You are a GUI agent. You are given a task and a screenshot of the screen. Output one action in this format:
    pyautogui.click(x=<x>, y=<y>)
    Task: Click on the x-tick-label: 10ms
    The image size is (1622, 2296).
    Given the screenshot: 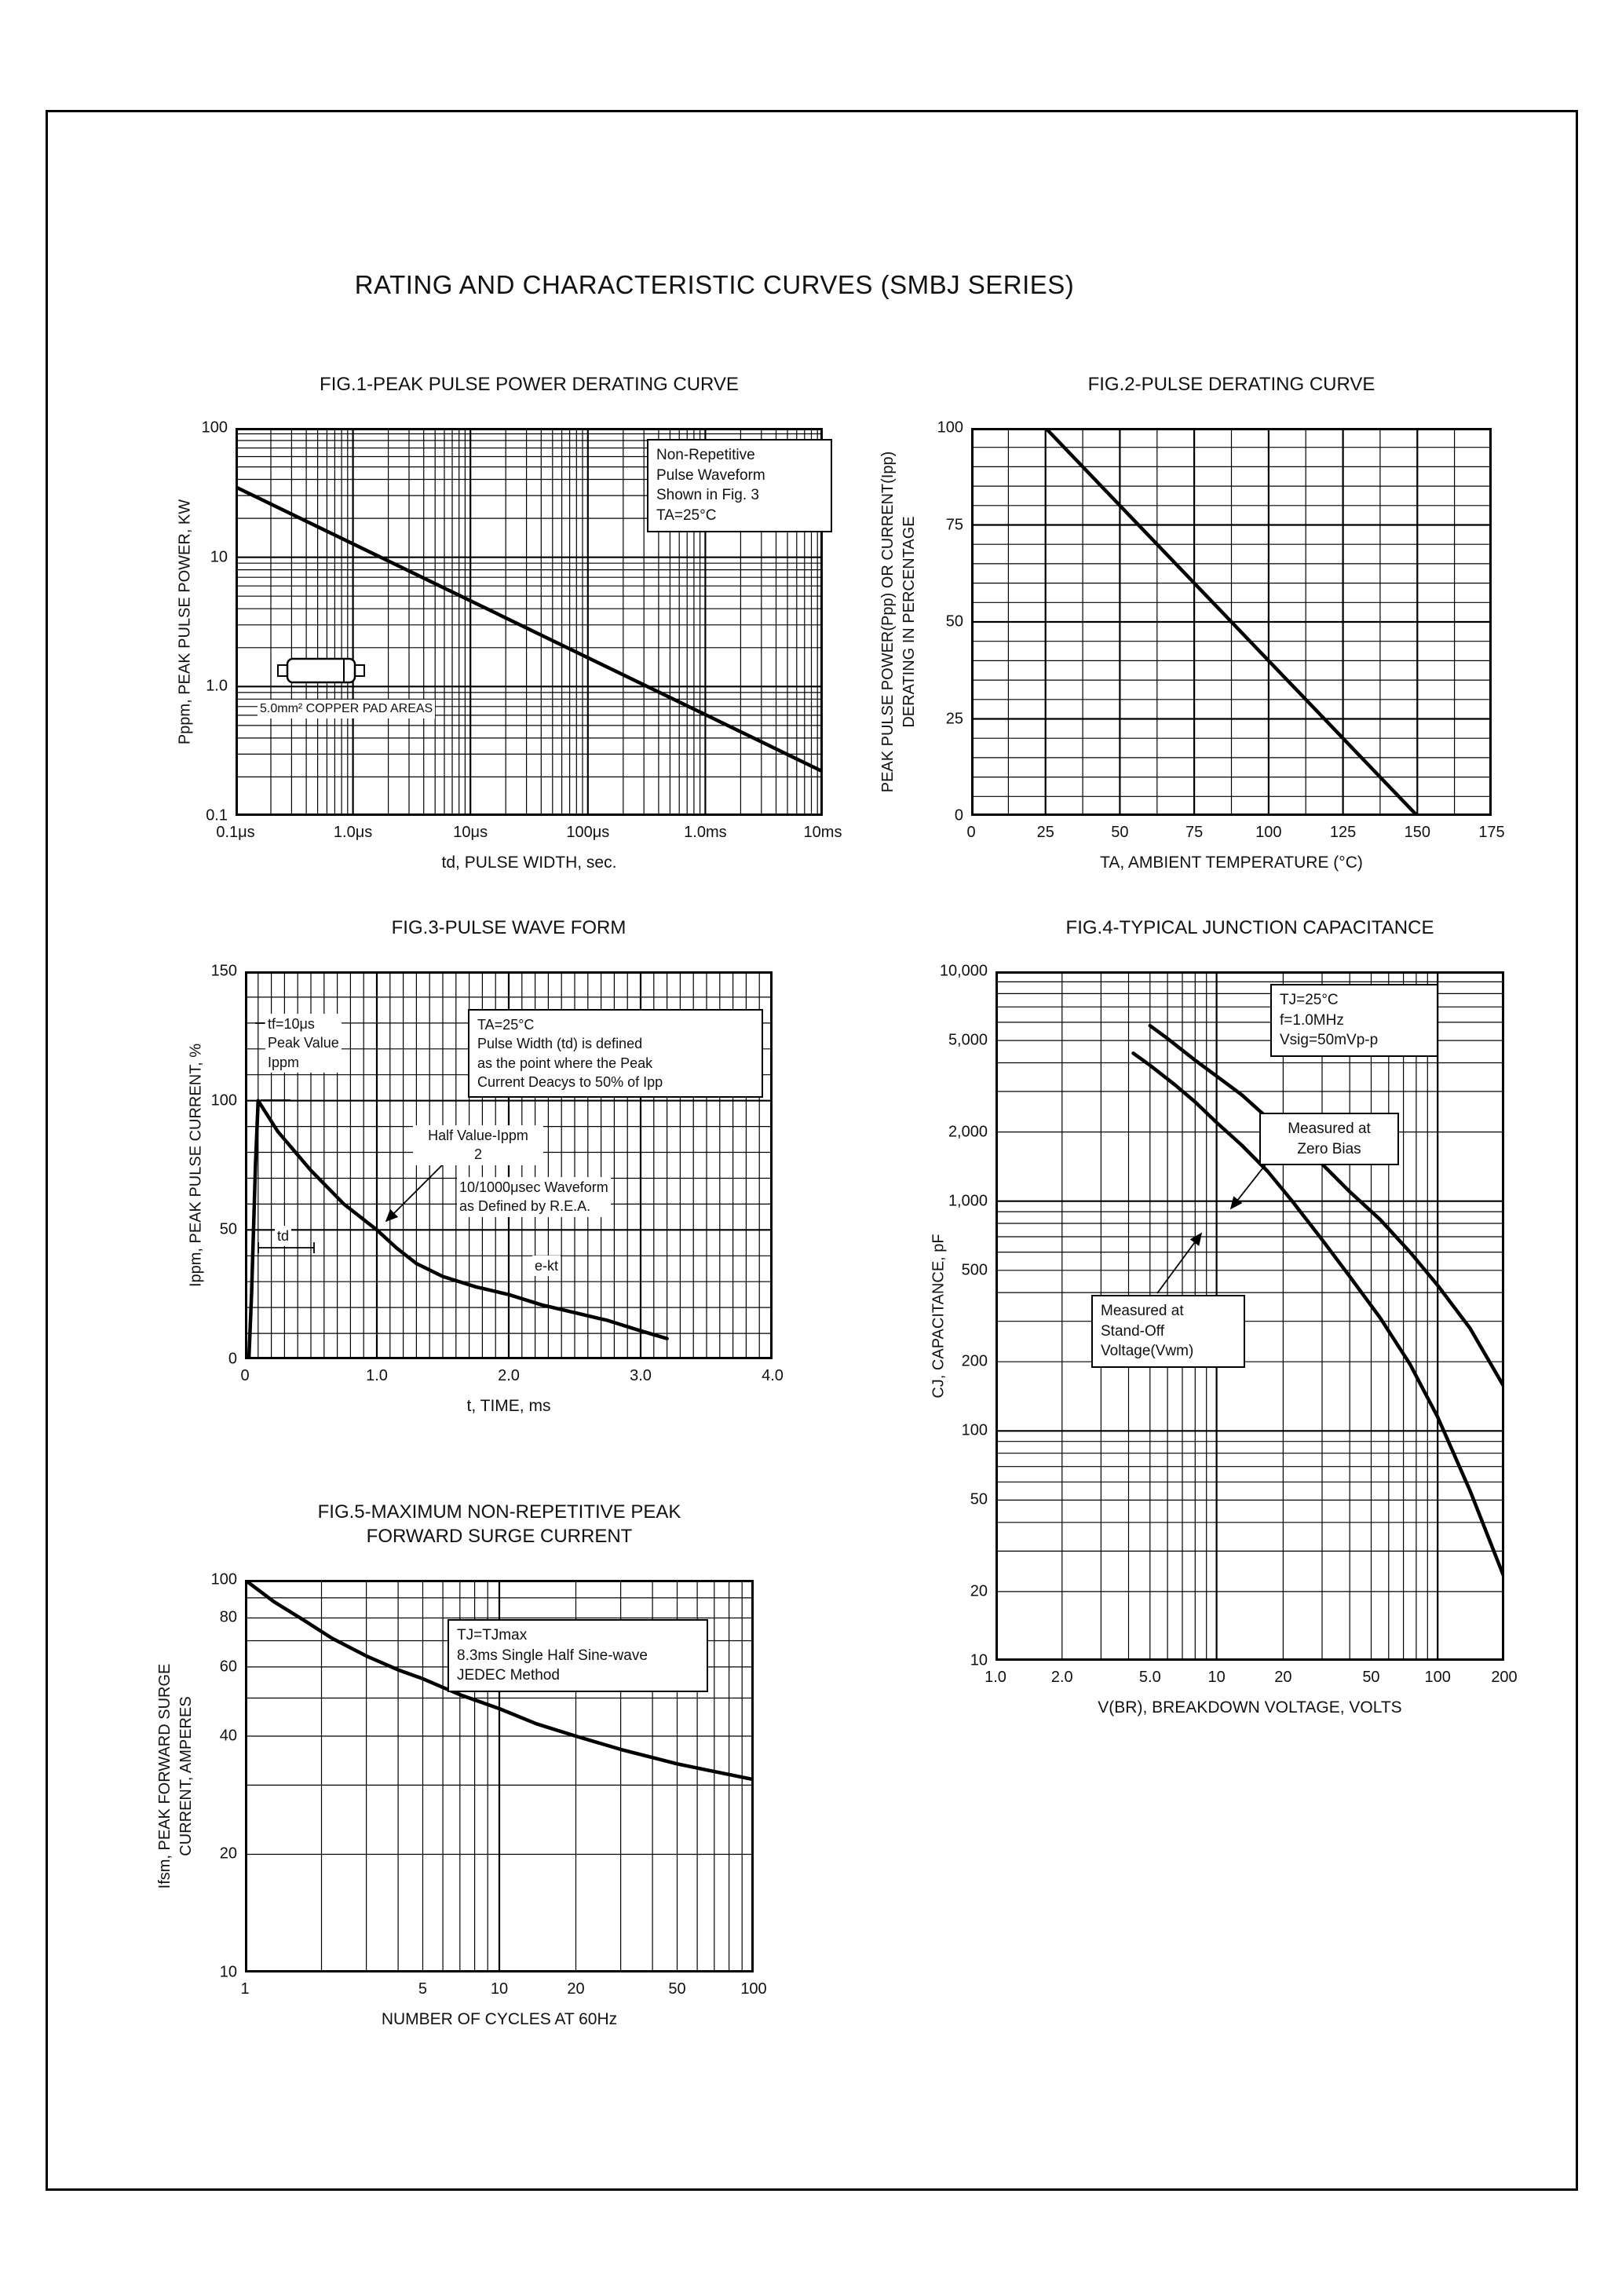 What is the action you would take?
    pyautogui.click(x=822, y=833)
    